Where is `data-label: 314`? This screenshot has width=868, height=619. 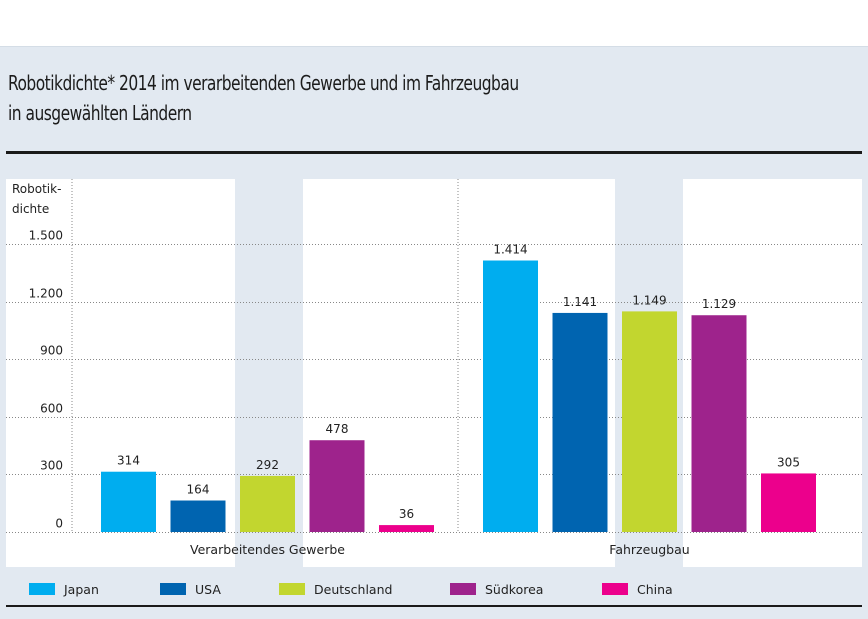
data-label: 314 is located at coordinates (128, 461).